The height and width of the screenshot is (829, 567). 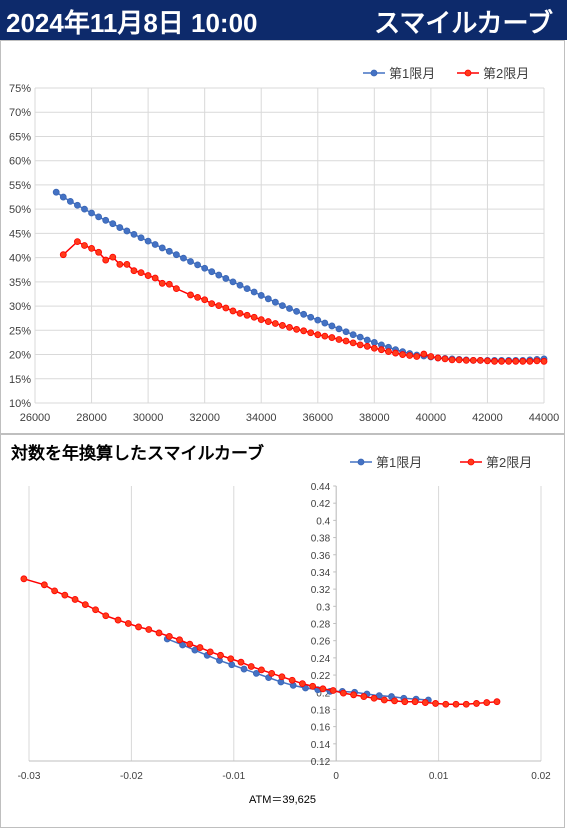 I want to click on y-tick-label: 0.16, so click(x=321, y=728).